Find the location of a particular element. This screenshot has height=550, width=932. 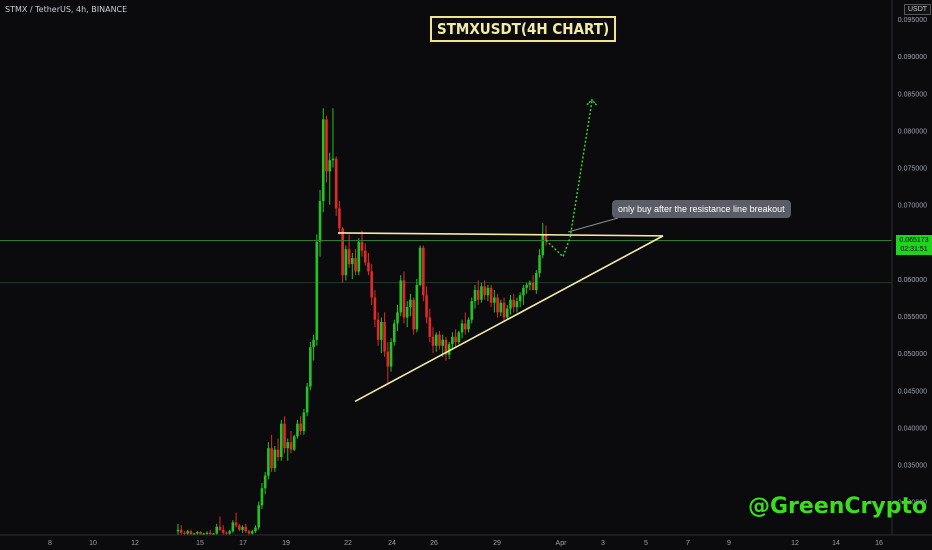

resistance-line is located at coordinates (500, 234).